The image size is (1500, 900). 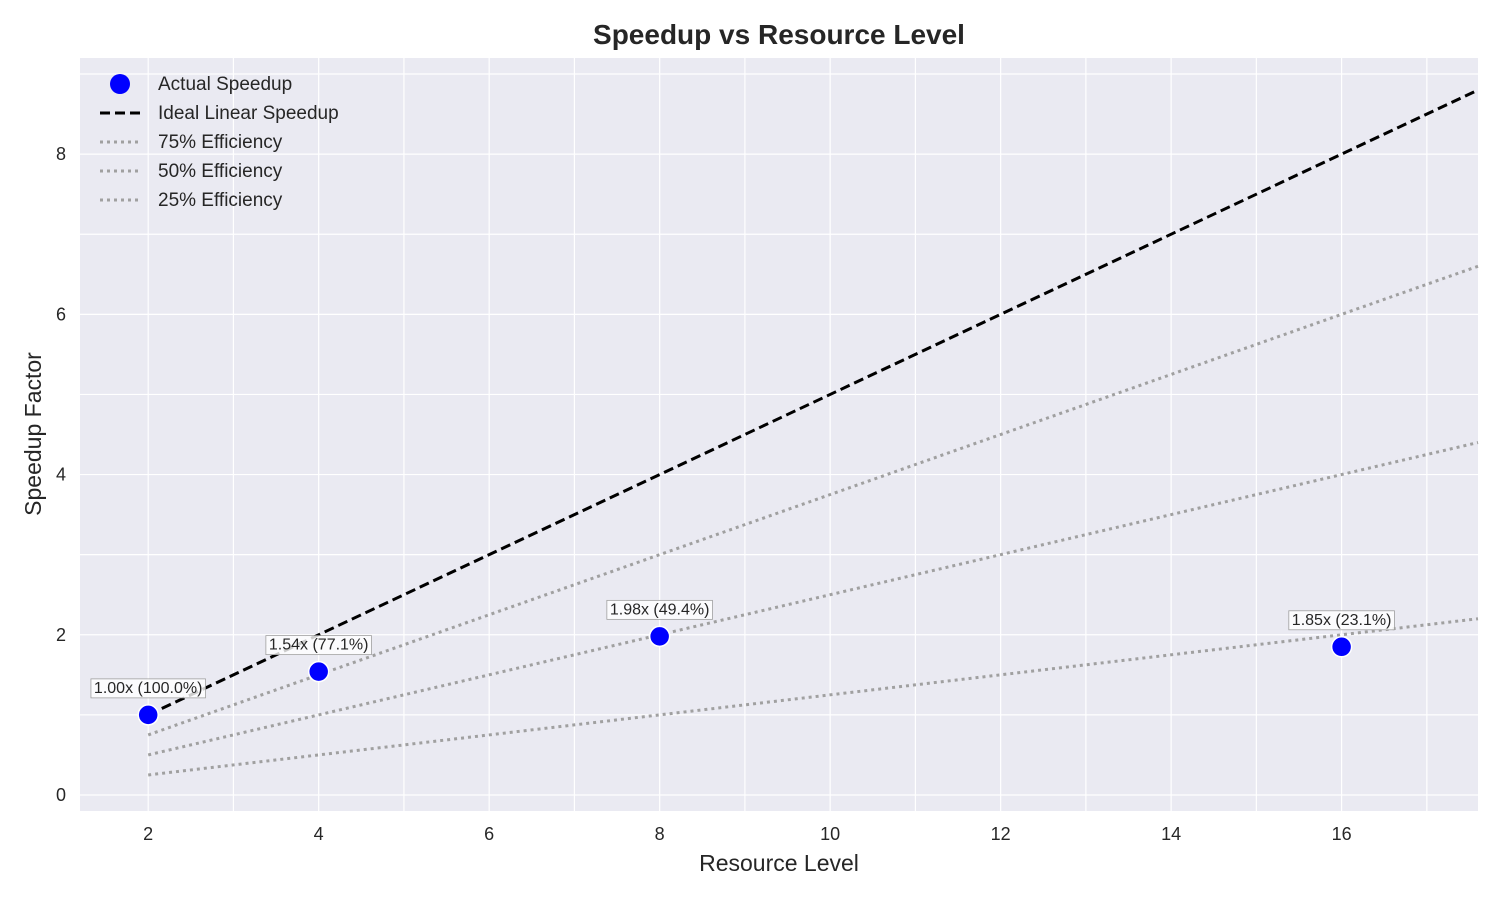 What do you see at coordinates (248, 113) in the screenshot?
I see `legend-label: Ideal Linear Speedup` at bounding box center [248, 113].